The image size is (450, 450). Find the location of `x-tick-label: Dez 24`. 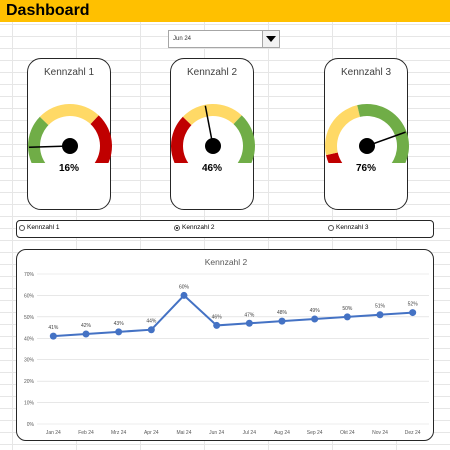

x-tick-label: Dez 24 is located at coordinates (413, 433).